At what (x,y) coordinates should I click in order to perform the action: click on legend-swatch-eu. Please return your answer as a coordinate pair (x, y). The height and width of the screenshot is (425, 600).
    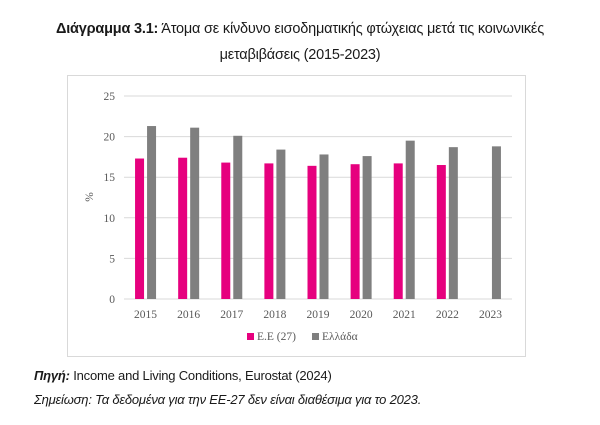
    Looking at the image, I should click on (250, 336).